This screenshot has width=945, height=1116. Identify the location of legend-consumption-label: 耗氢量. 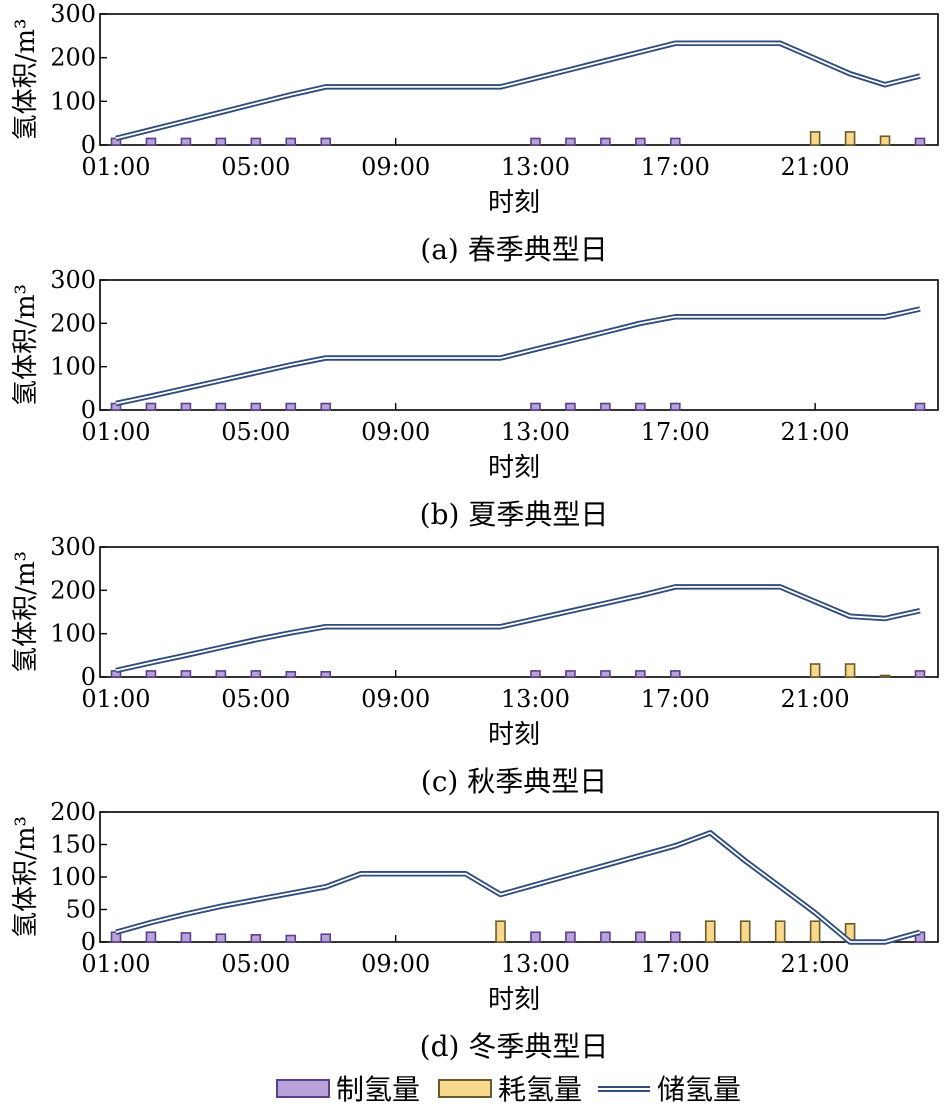
(540, 1089).